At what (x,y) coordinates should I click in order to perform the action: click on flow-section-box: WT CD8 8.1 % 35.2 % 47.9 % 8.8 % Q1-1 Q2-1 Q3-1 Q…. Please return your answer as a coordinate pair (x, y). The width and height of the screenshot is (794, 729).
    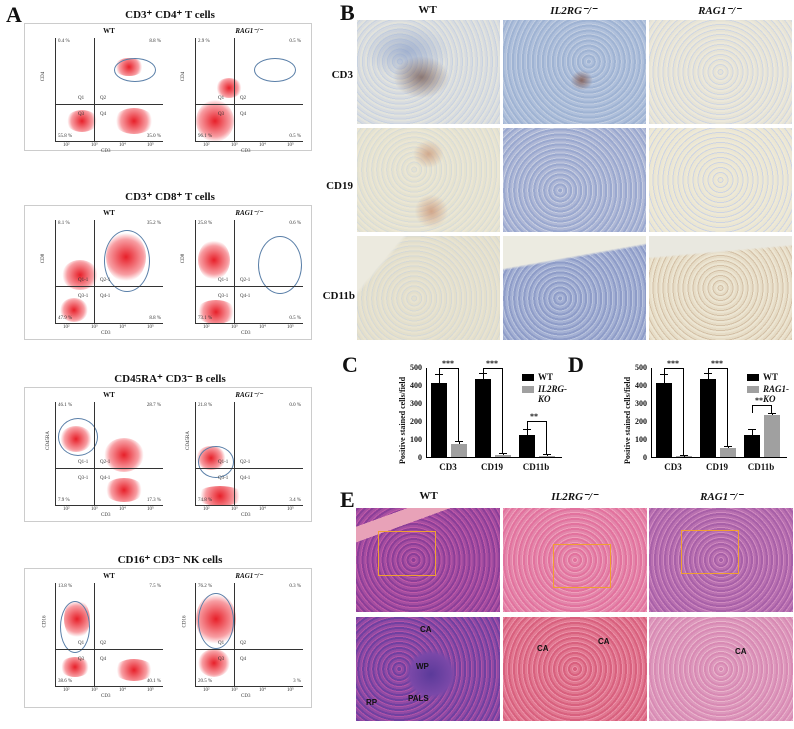
    Looking at the image, I should click on (168, 272).